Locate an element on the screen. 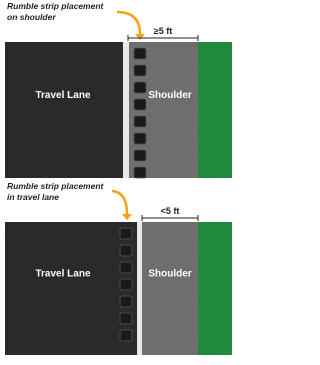 Image resolution: width=320 pixels, height=365 pixels. shoulder is located at coordinates (170, 288).